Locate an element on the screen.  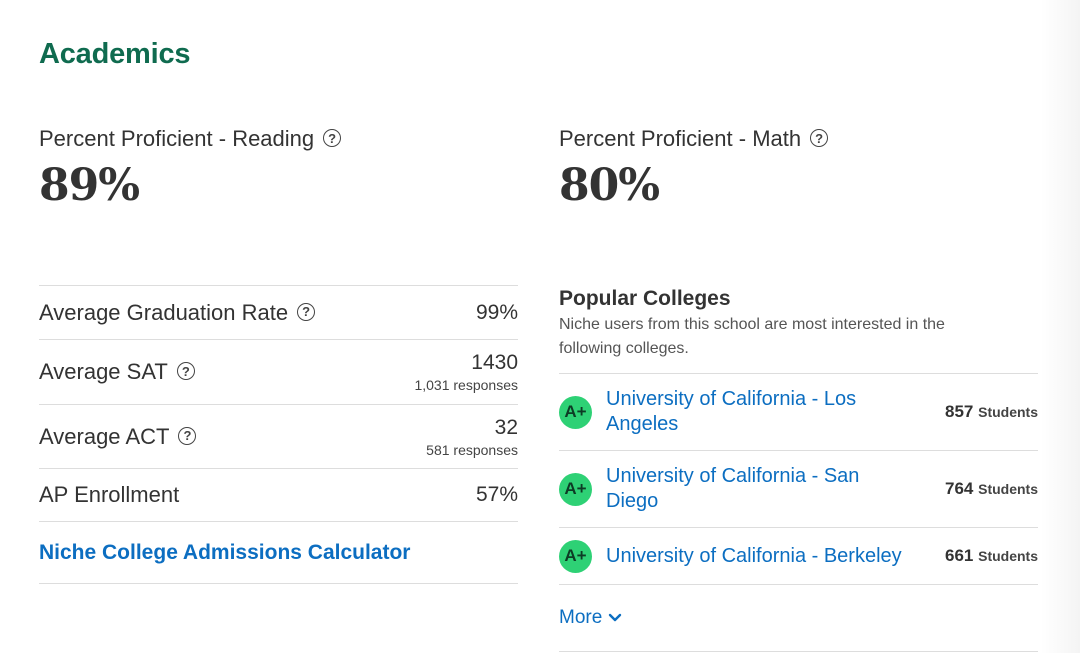
student-count: 661 Students is located at coordinates (991, 556).